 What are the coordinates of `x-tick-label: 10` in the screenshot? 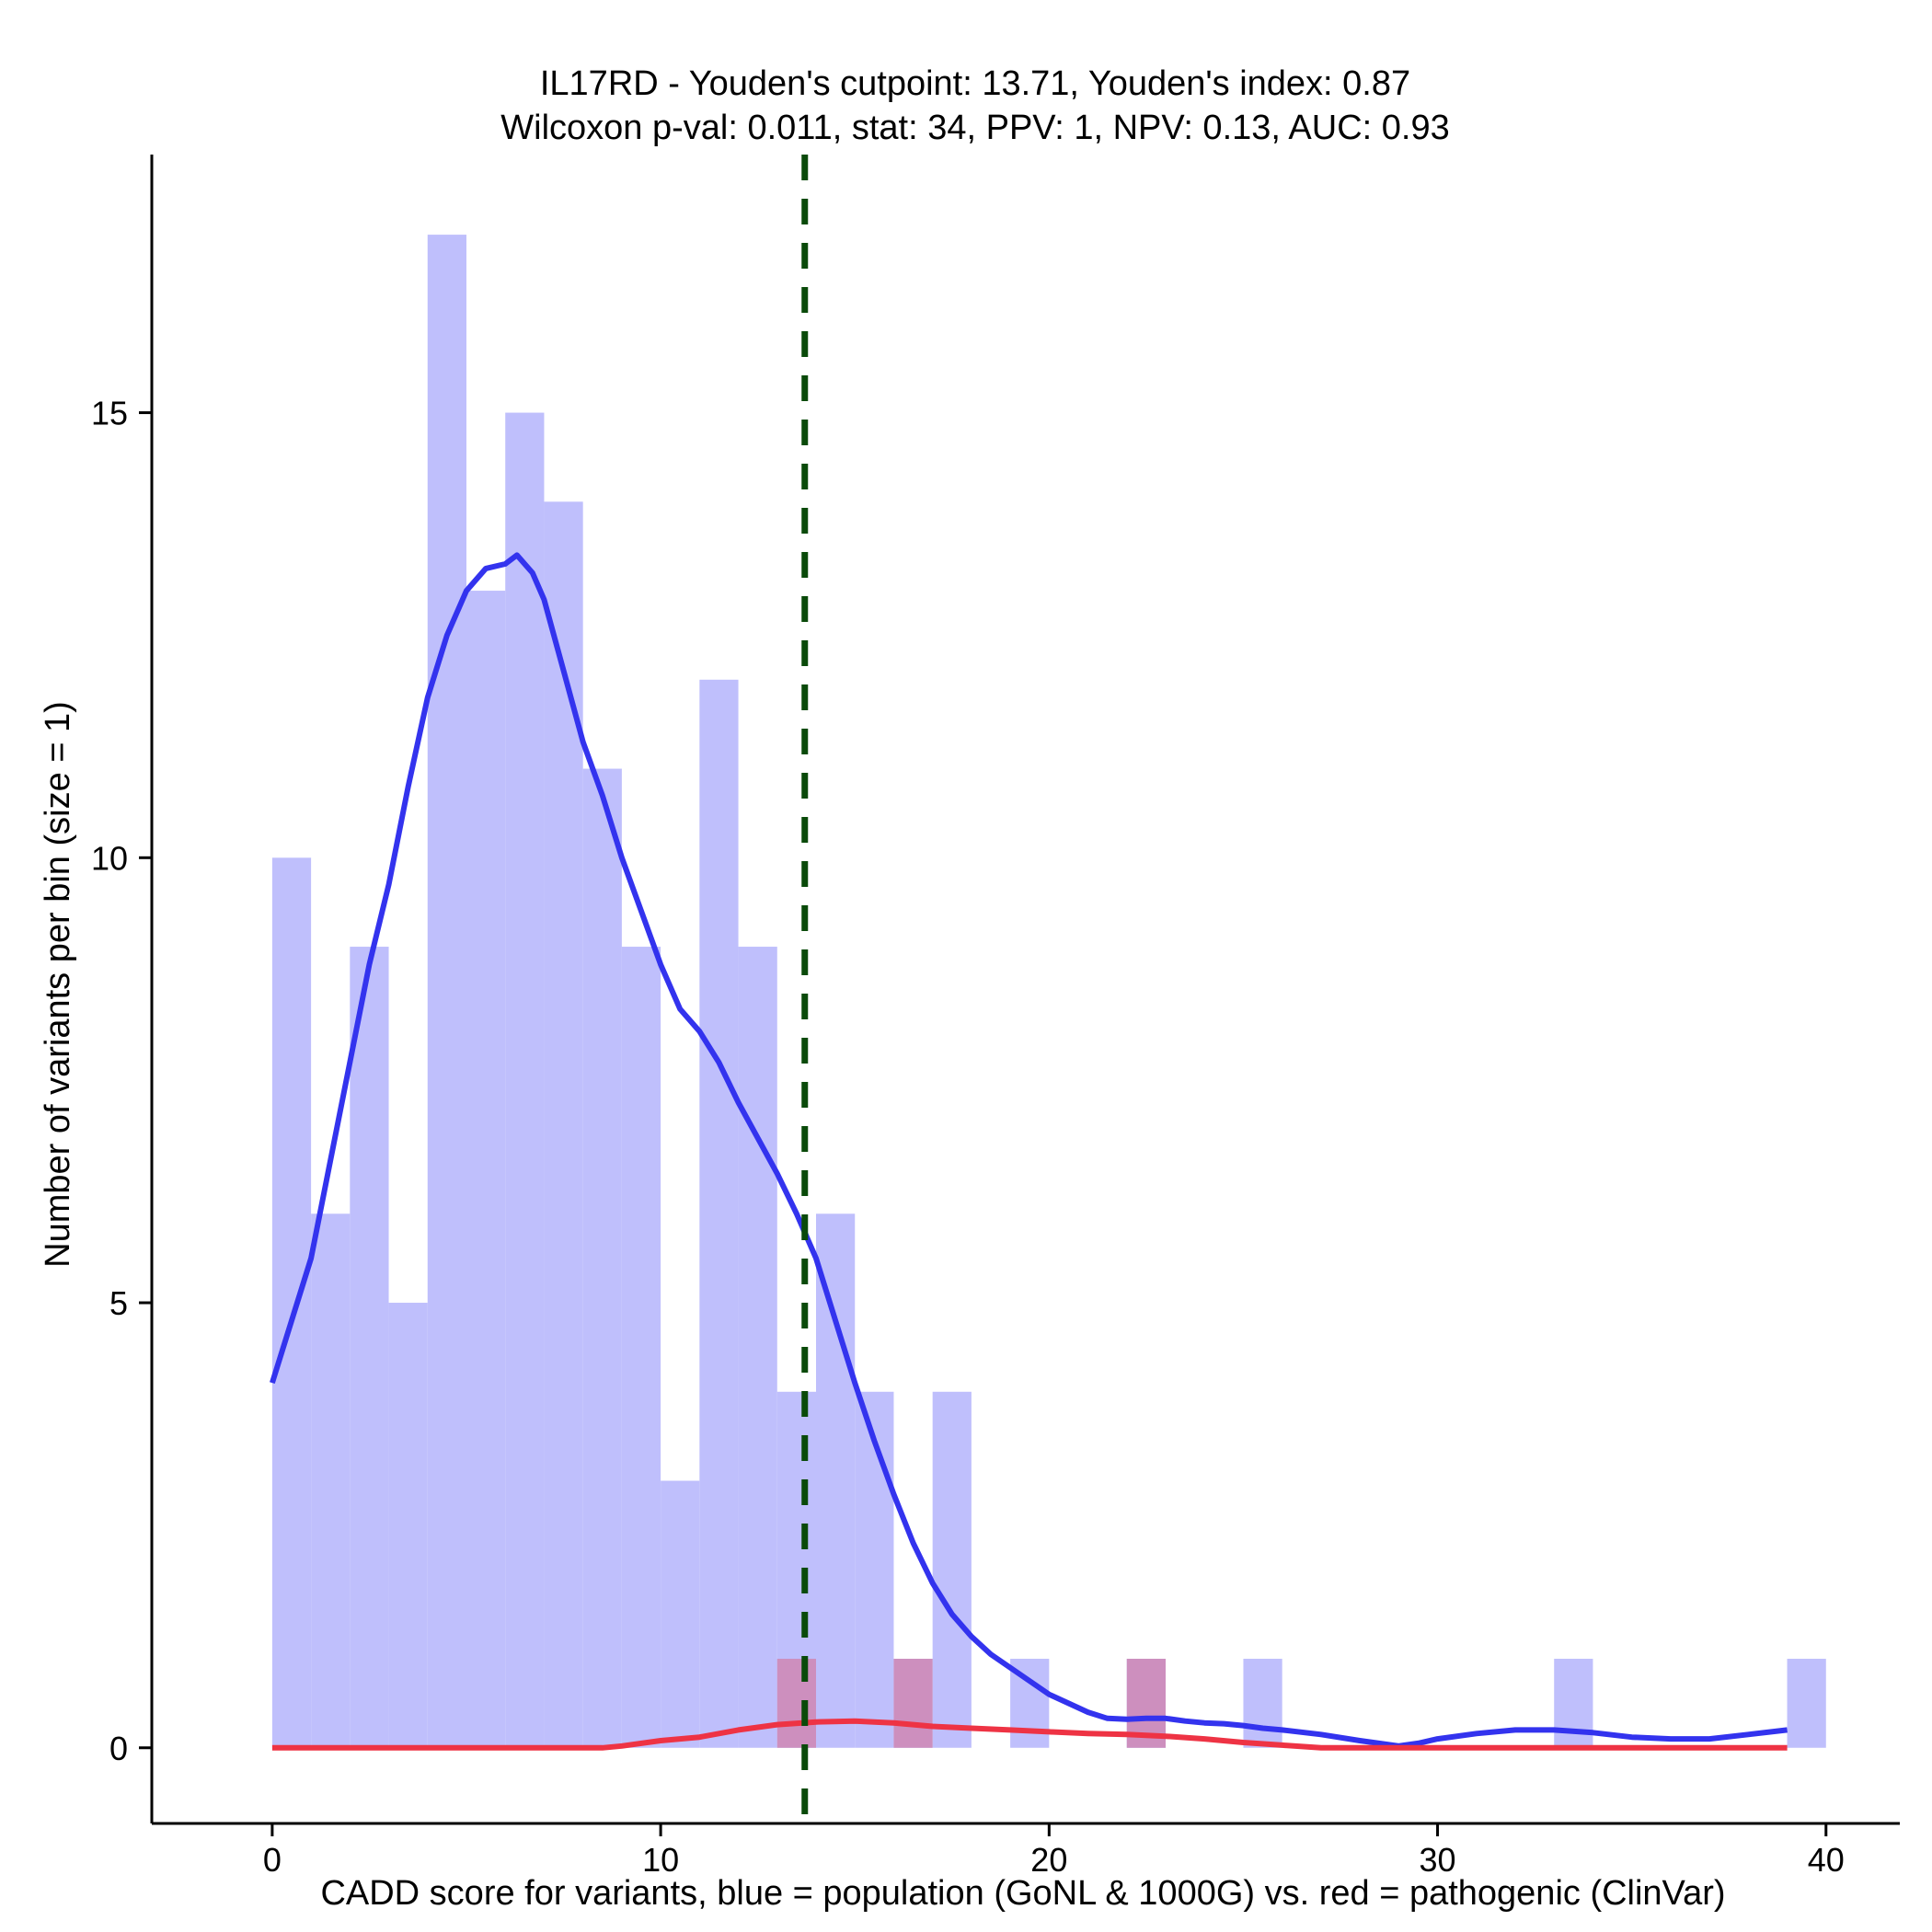 It's located at (660, 1860).